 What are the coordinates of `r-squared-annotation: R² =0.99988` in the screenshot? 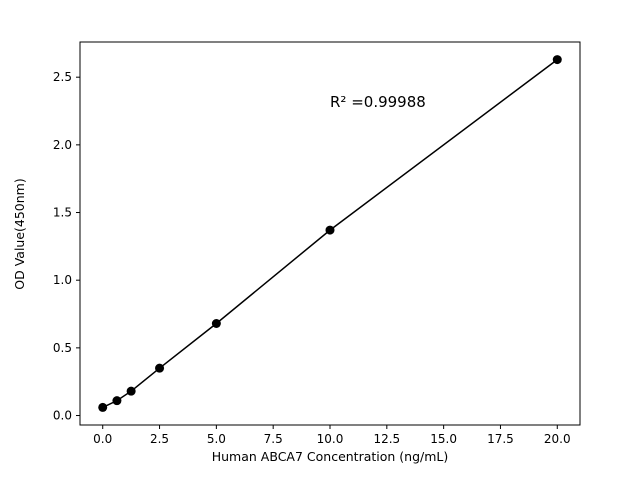 It's located at (378, 102).